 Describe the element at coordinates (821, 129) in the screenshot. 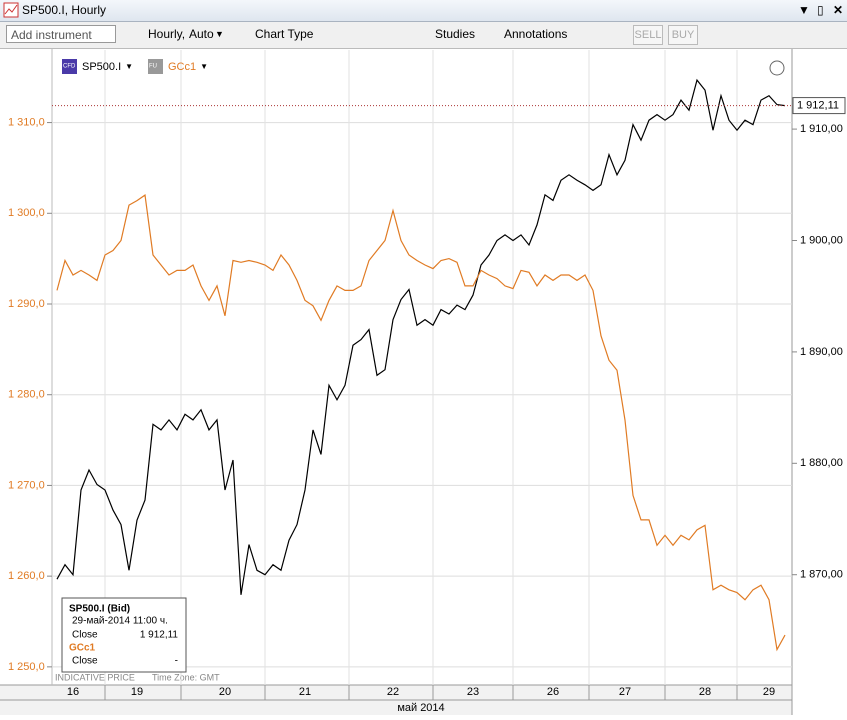

I see `y2-tick-label: 1 910,00` at that location.